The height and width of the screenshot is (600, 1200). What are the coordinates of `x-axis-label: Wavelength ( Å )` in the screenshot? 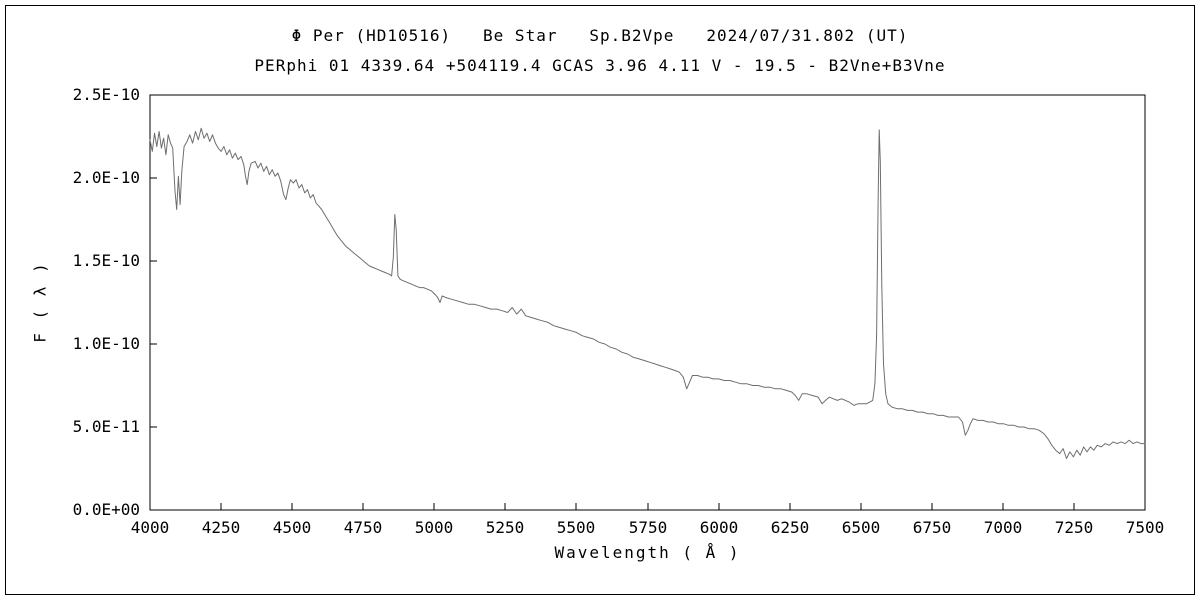 It's located at (647, 552).